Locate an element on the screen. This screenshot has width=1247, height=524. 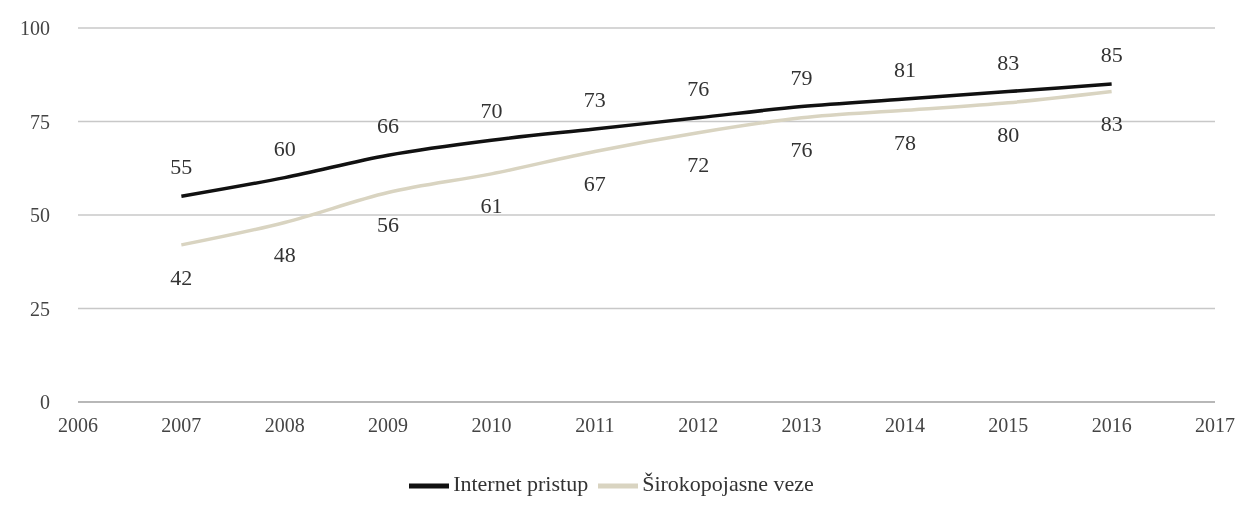
x-tick-label: 2015 is located at coordinates (1008, 425).